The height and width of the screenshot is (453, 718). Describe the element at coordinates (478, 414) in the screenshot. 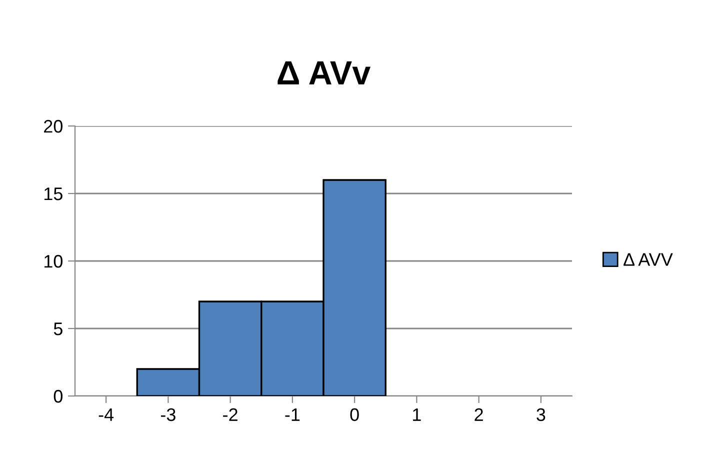

I see `x-tick-label: 2` at that location.